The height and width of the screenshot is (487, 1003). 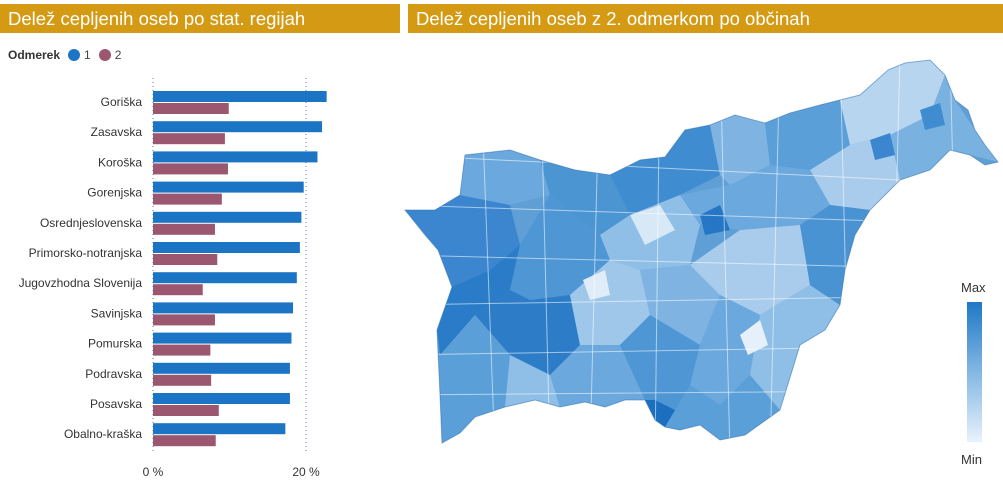 What do you see at coordinates (86, 253) in the screenshot?
I see `category-label-5: Primorsko-notranjska` at bounding box center [86, 253].